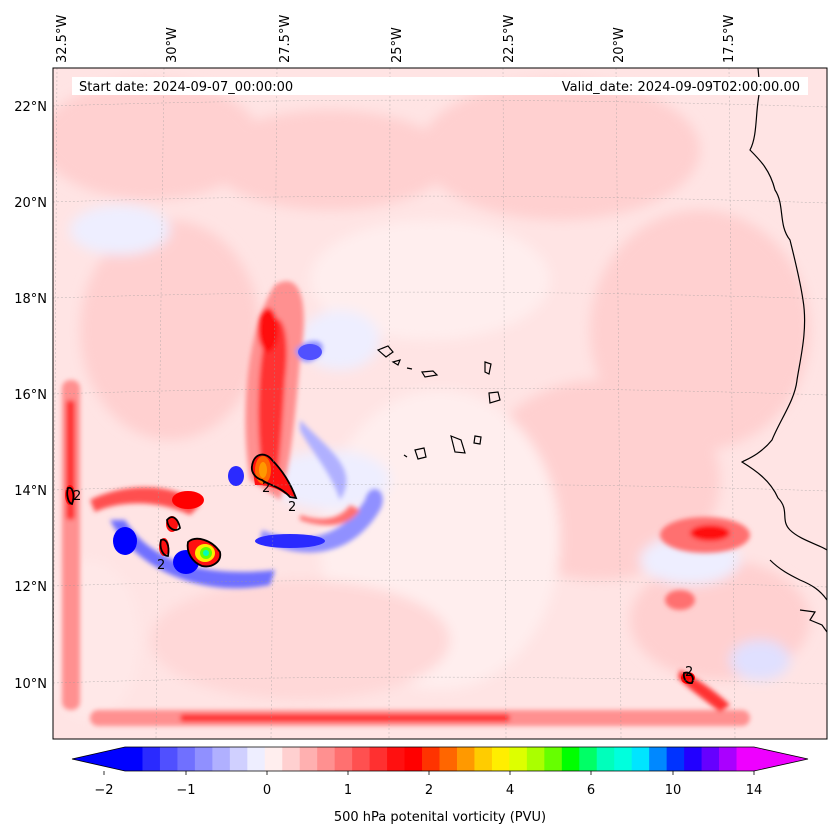  Describe the element at coordinates (348, 790) in the screenshot. I see `colorbar-tick-label: 1` at that location.